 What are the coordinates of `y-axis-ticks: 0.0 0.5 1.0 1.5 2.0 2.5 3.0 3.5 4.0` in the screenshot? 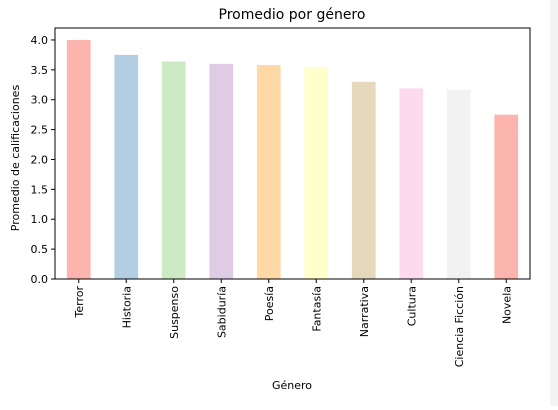 It's located at (43, 160).